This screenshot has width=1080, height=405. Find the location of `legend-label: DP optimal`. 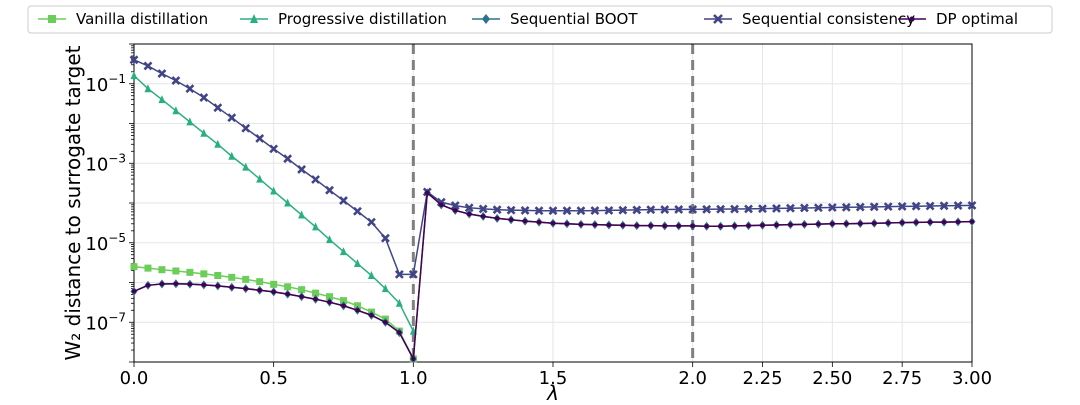

legend-label: DP optimal is located at coordinates (977, 19).